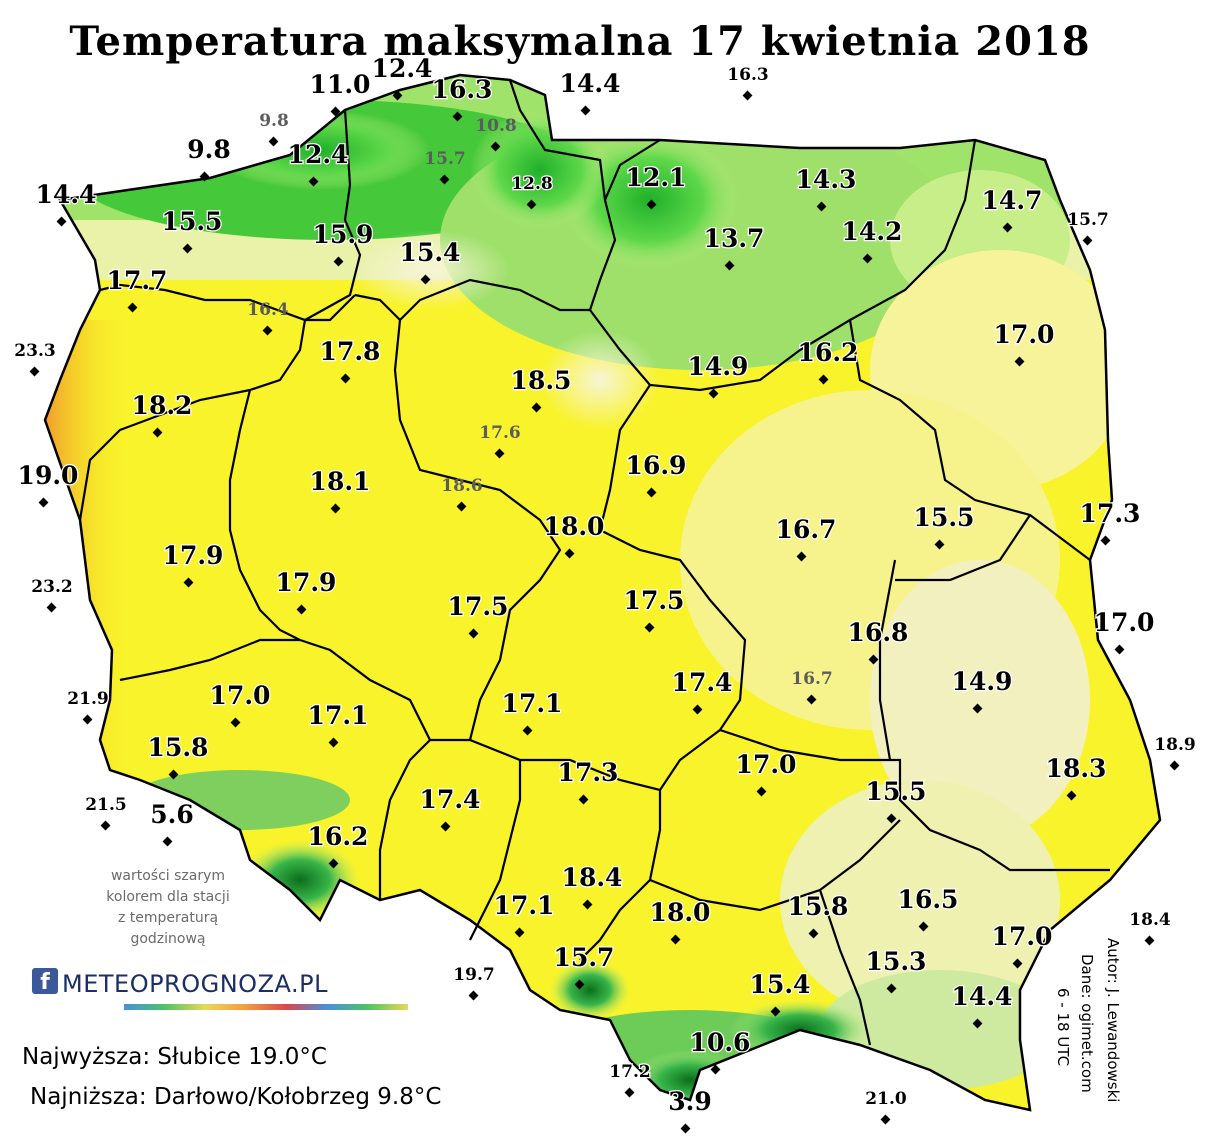 This screenshot has height=1136, width=1208. Describe the element at coordinates (51, 587) in the screenshot. I see `station-value-41: 23.2` at that location.